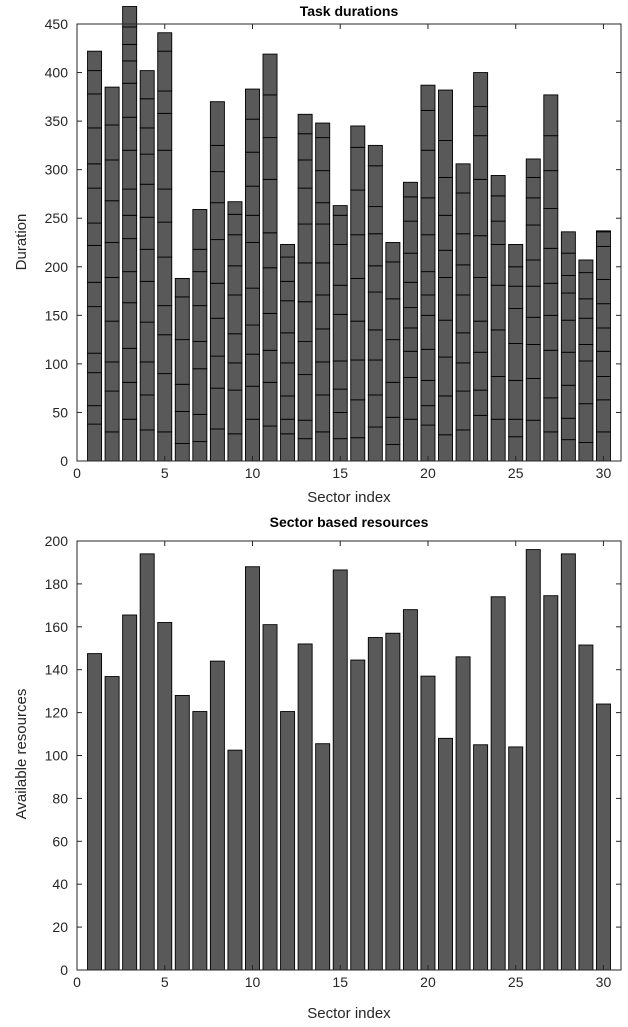 The image size is (628, 1027). I want to click on y-tick-label-resources-120: 120, so click(57, 713).